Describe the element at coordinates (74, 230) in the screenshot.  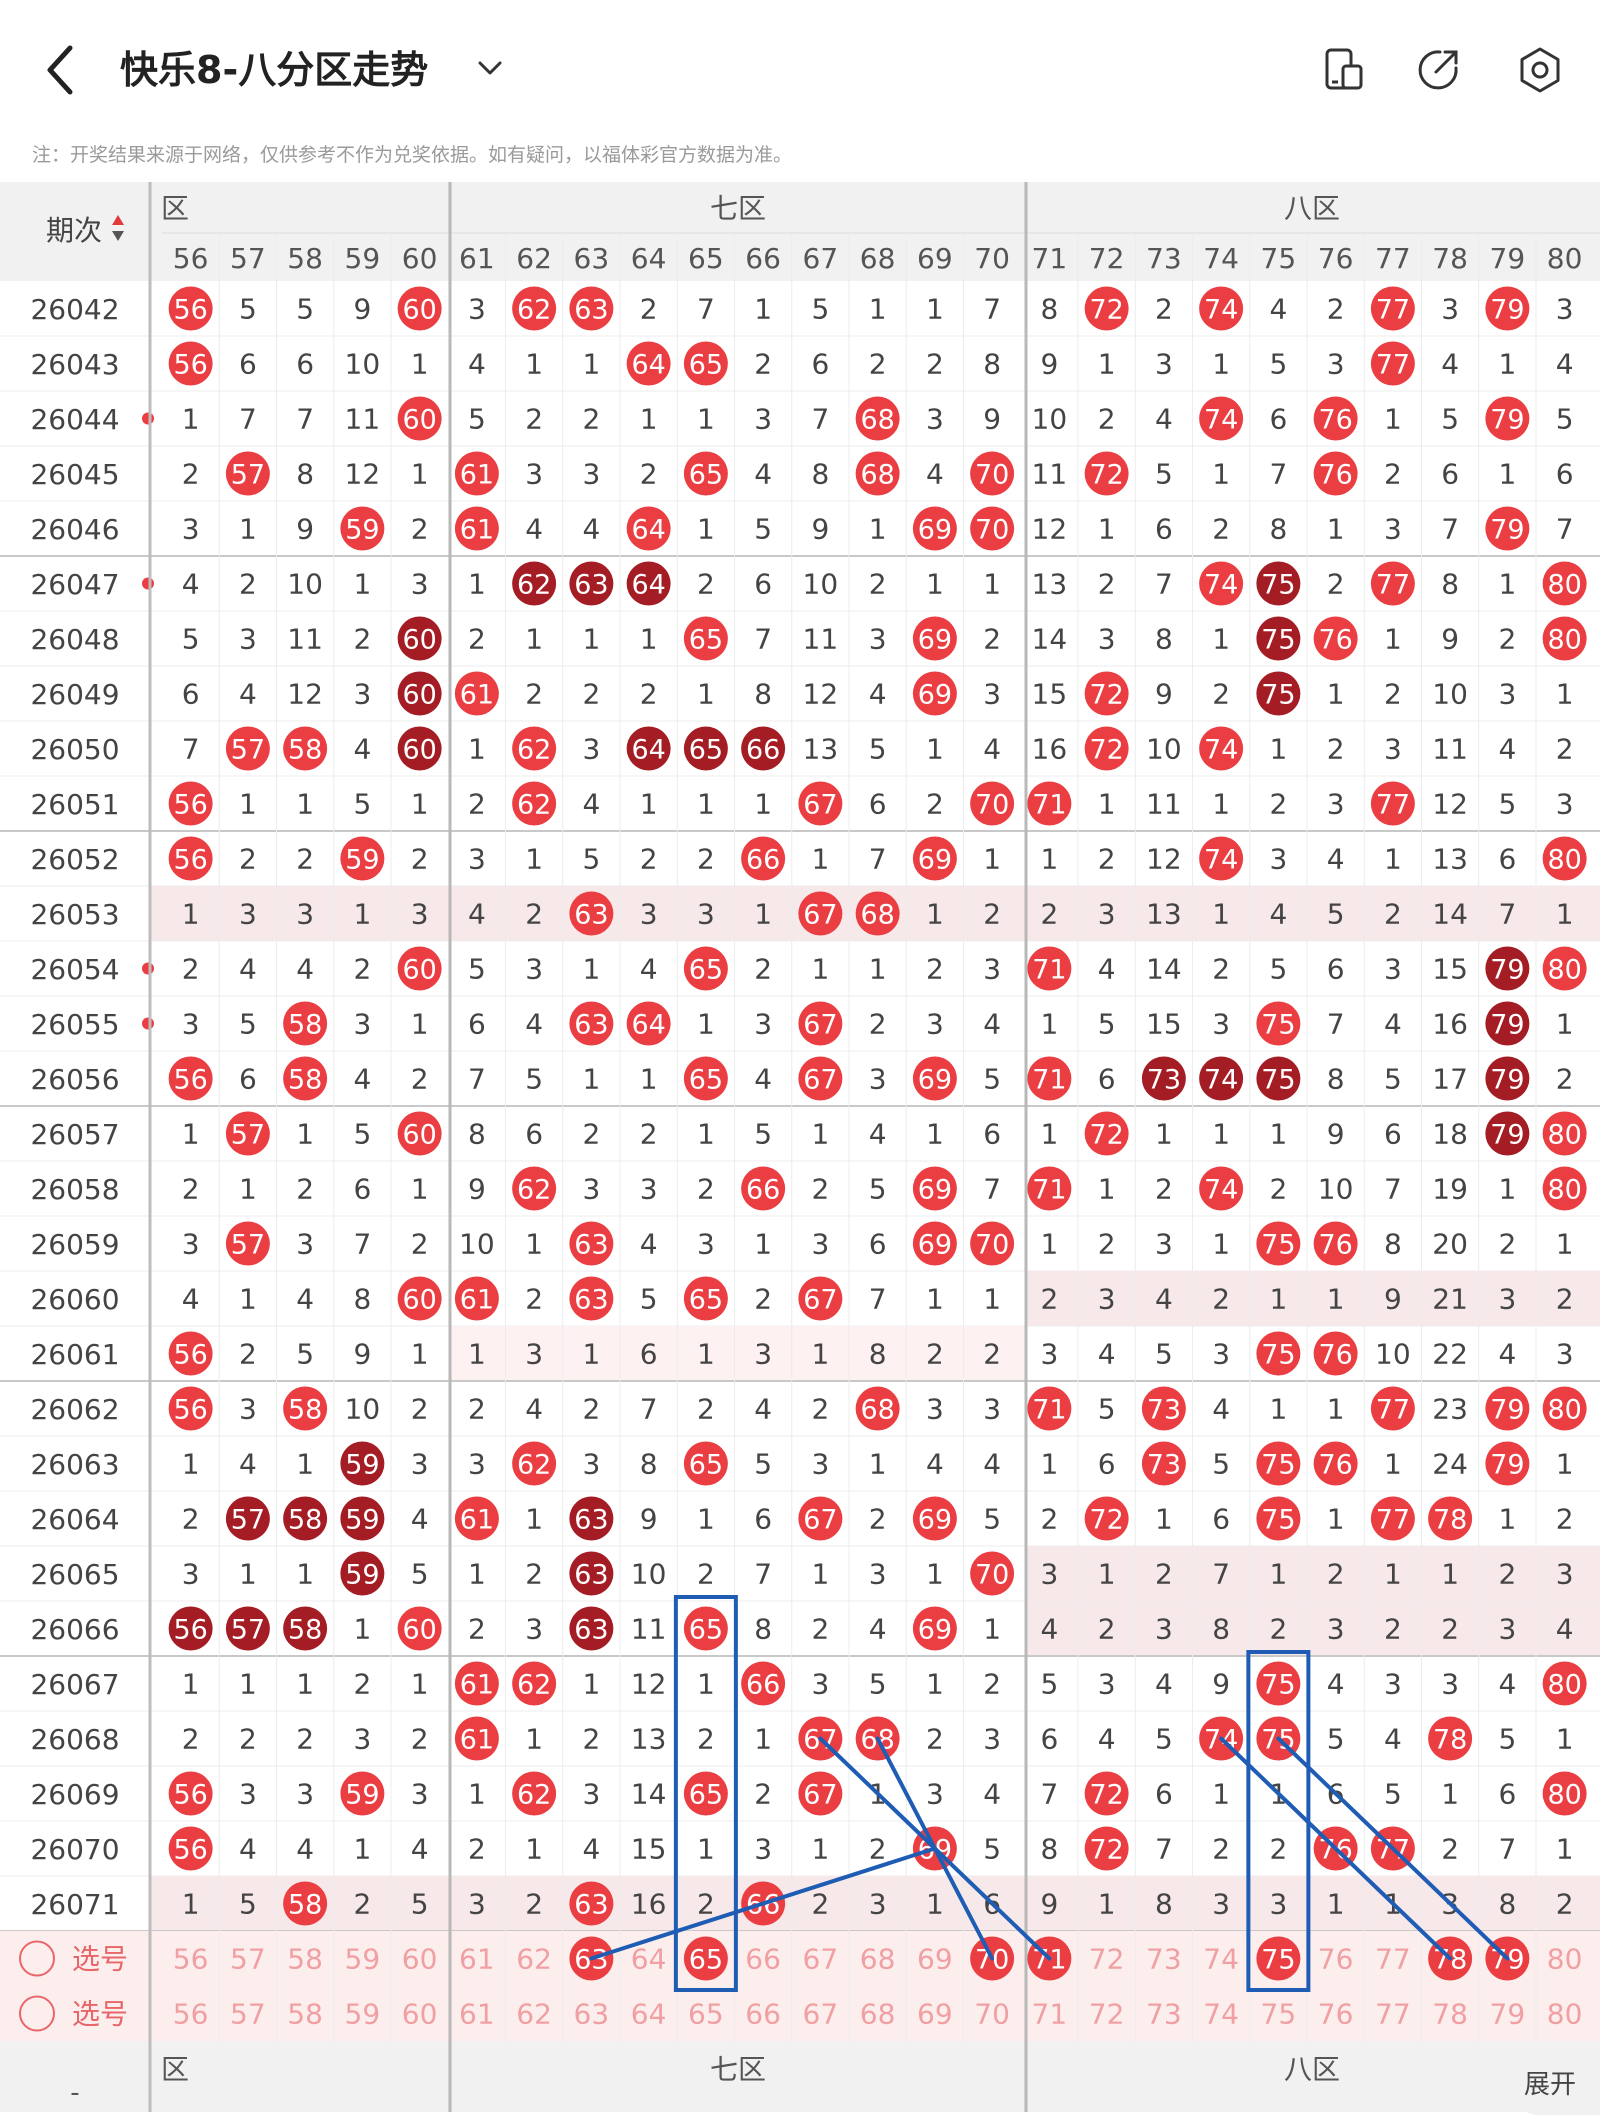
I see `period-column-header: 期次` at that location.